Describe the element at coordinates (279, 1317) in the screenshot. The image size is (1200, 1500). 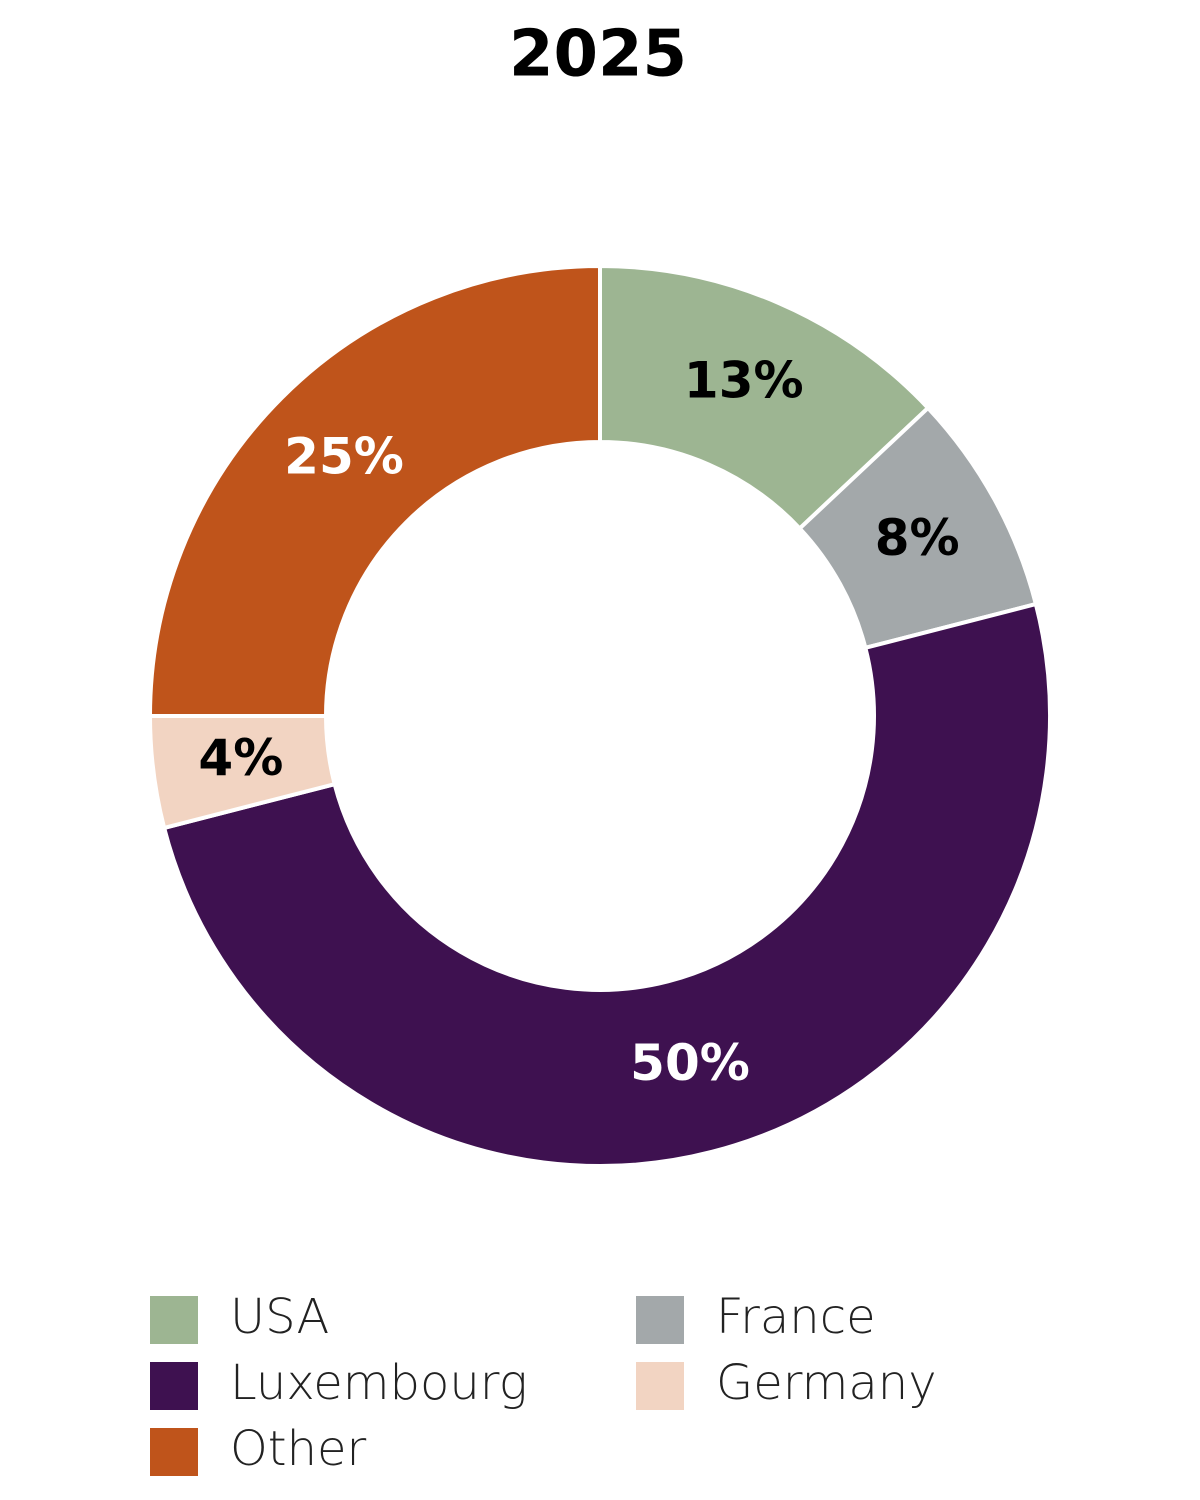
I see `legend-label: USA` at that location.